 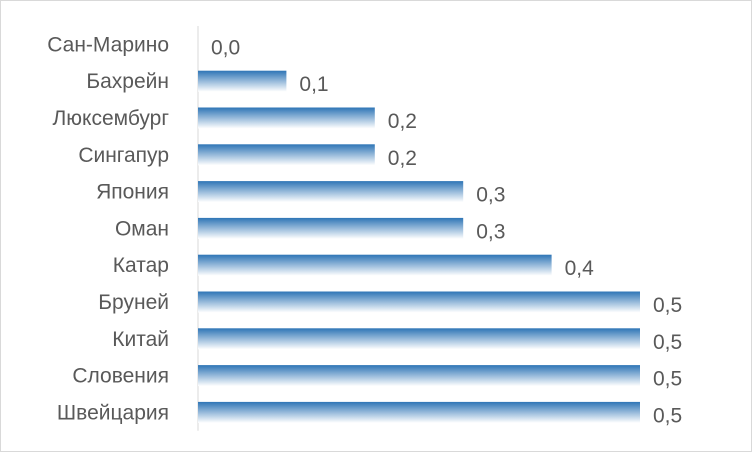 I want to click on category-label: Катар, so click(x=141, y=265).